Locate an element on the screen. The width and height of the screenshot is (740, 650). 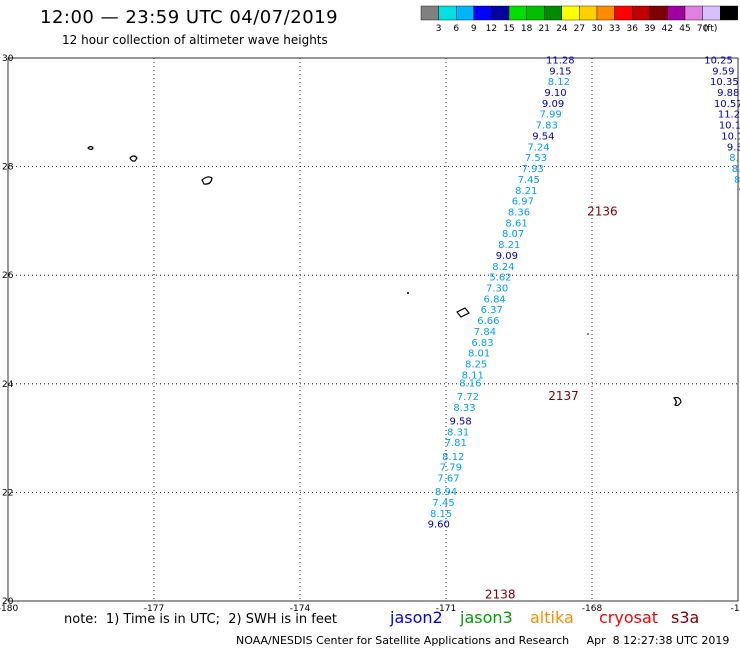
track-time-label: 2136 is located at coordinates (602, 211).